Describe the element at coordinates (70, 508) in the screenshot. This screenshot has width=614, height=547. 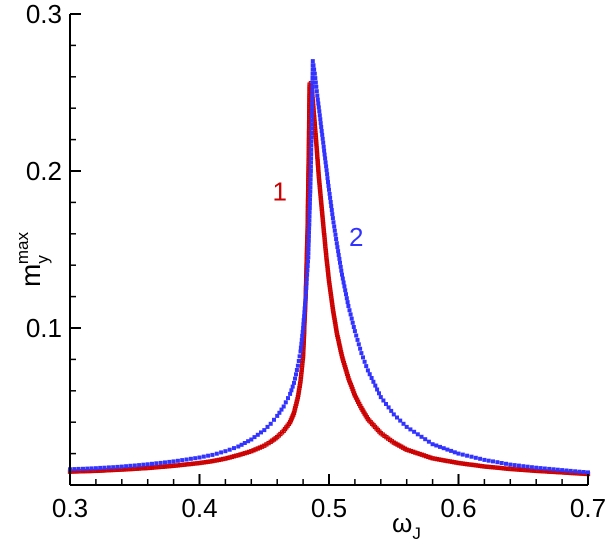
I see `x-tick-label: 0.3` at that location.